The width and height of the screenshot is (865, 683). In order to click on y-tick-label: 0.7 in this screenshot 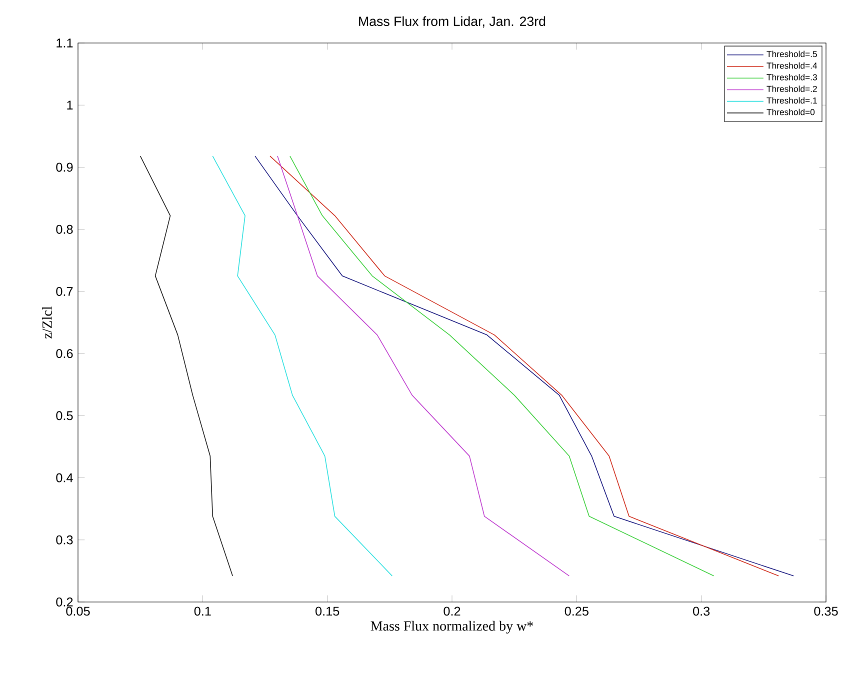, I will do `click(64, 291)`.